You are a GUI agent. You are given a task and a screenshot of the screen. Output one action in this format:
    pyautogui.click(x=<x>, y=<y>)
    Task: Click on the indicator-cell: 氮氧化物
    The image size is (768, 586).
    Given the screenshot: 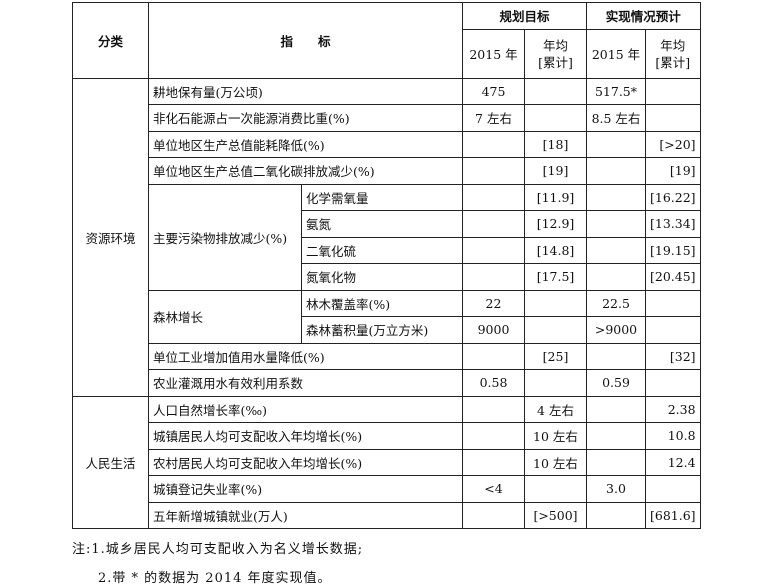 What is the action you would take?
    pyautogui.click(x=382, y=277)
    